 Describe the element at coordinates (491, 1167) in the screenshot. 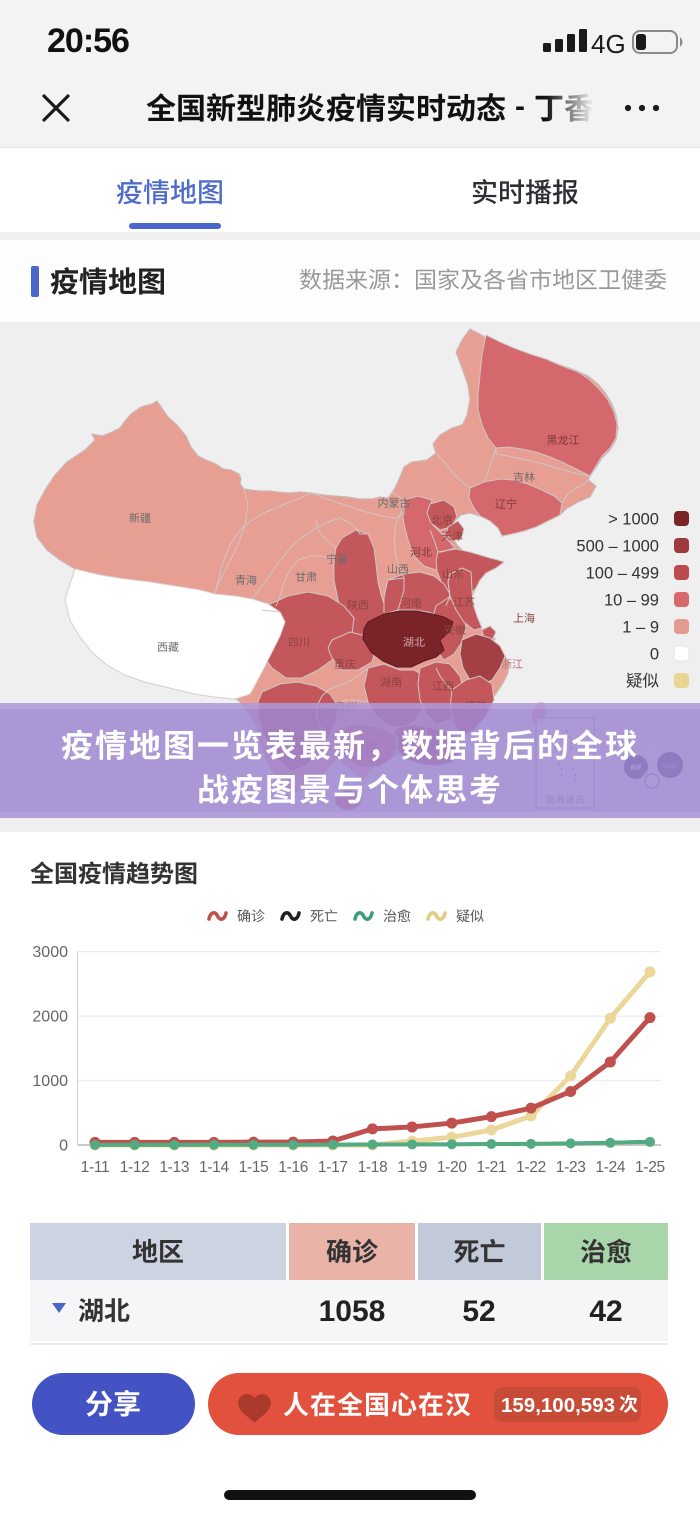

I see `svg-text: 1-21` at that location.